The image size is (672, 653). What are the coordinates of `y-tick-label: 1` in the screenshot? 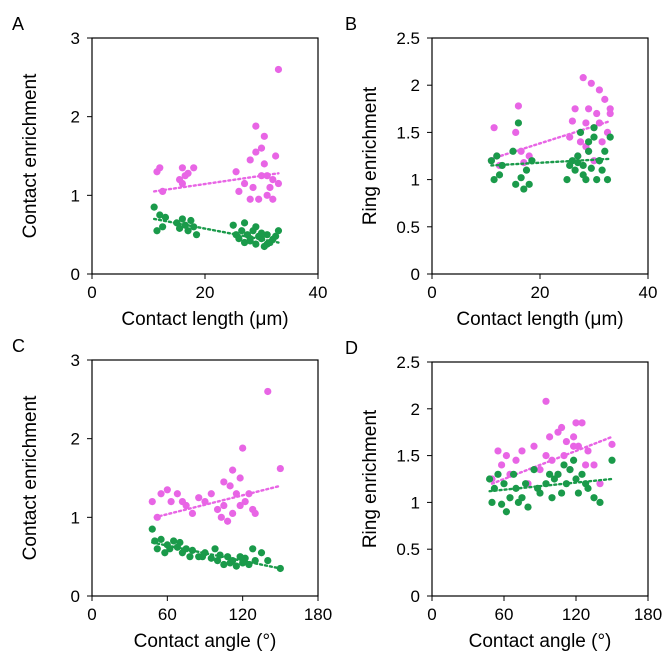 It's located at (75, 517).